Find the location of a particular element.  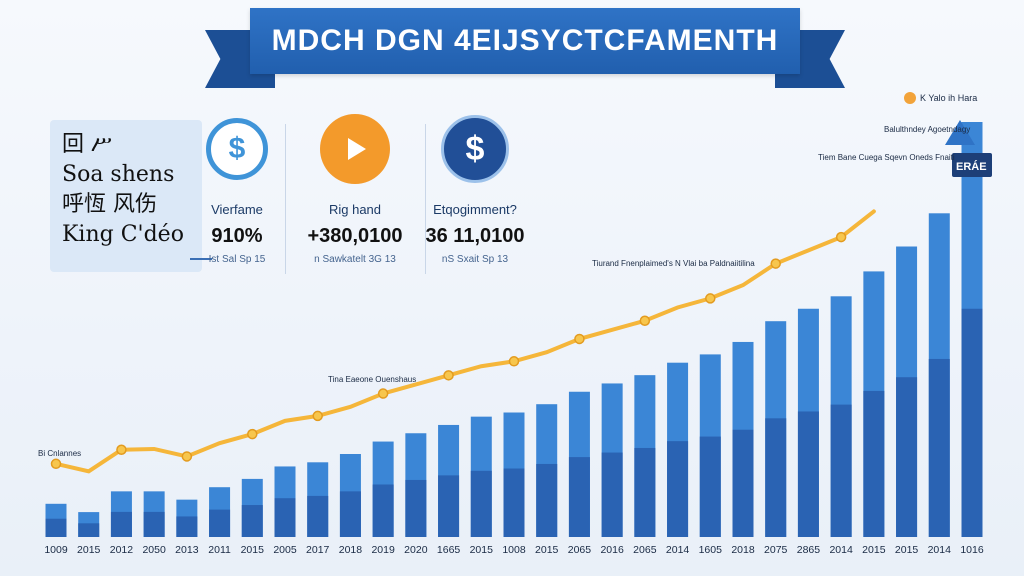

divider is located at coordinates (285, 199).